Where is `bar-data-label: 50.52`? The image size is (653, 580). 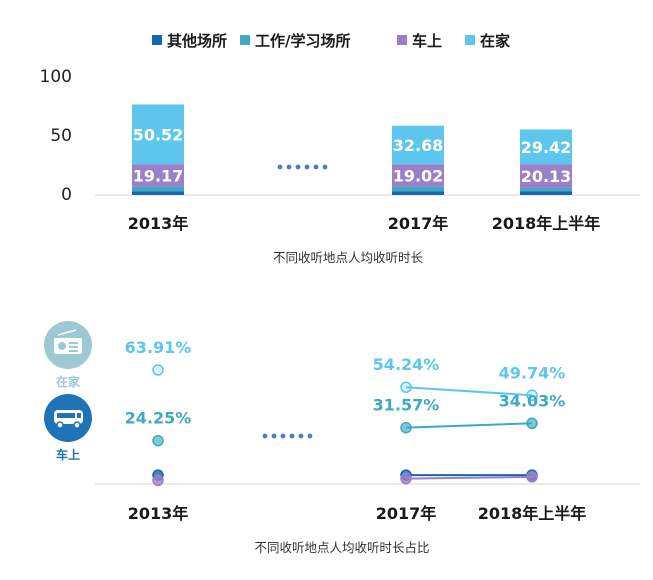 bar-data-label: 50.52 is located at coordinates (158, 134).